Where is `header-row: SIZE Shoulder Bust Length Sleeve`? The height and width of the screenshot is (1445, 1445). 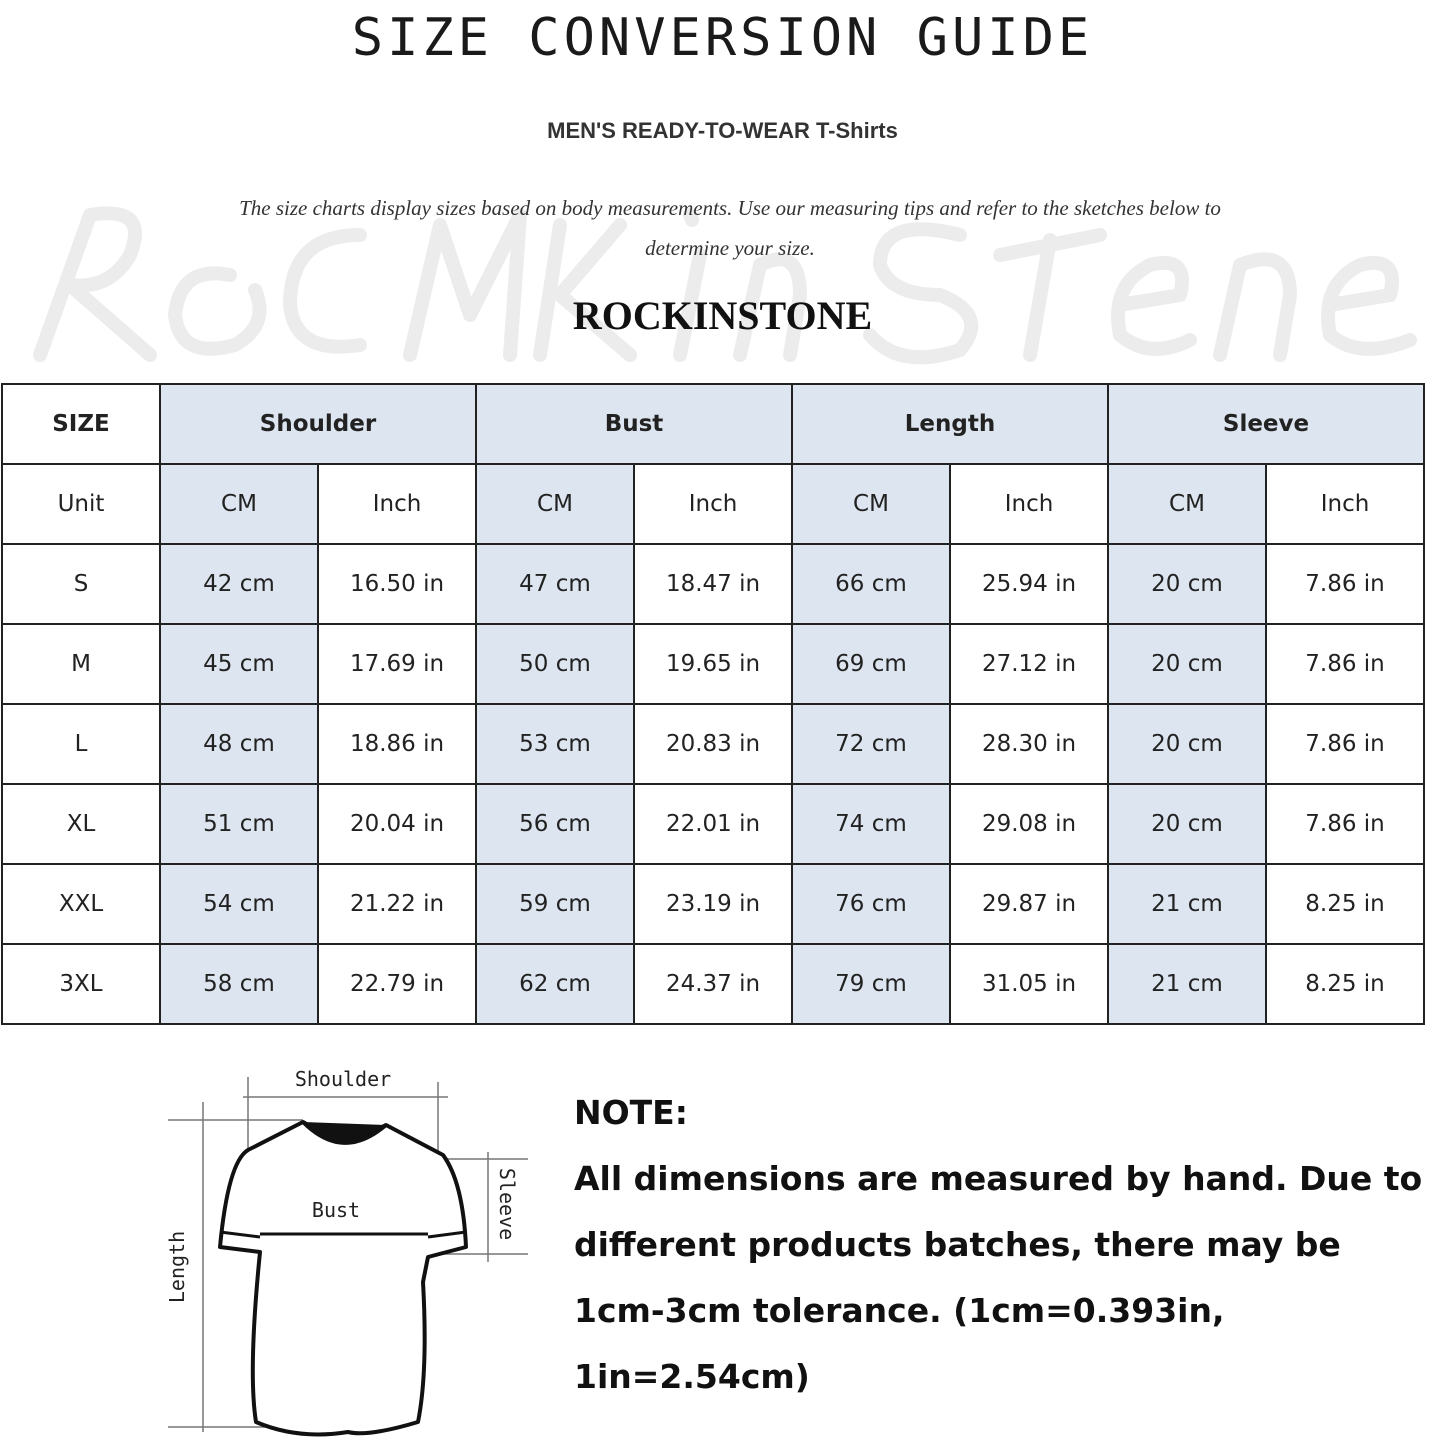
header-row: SIZE Shoulder Bust Length Sleeve is located at coordinates (713, 424).